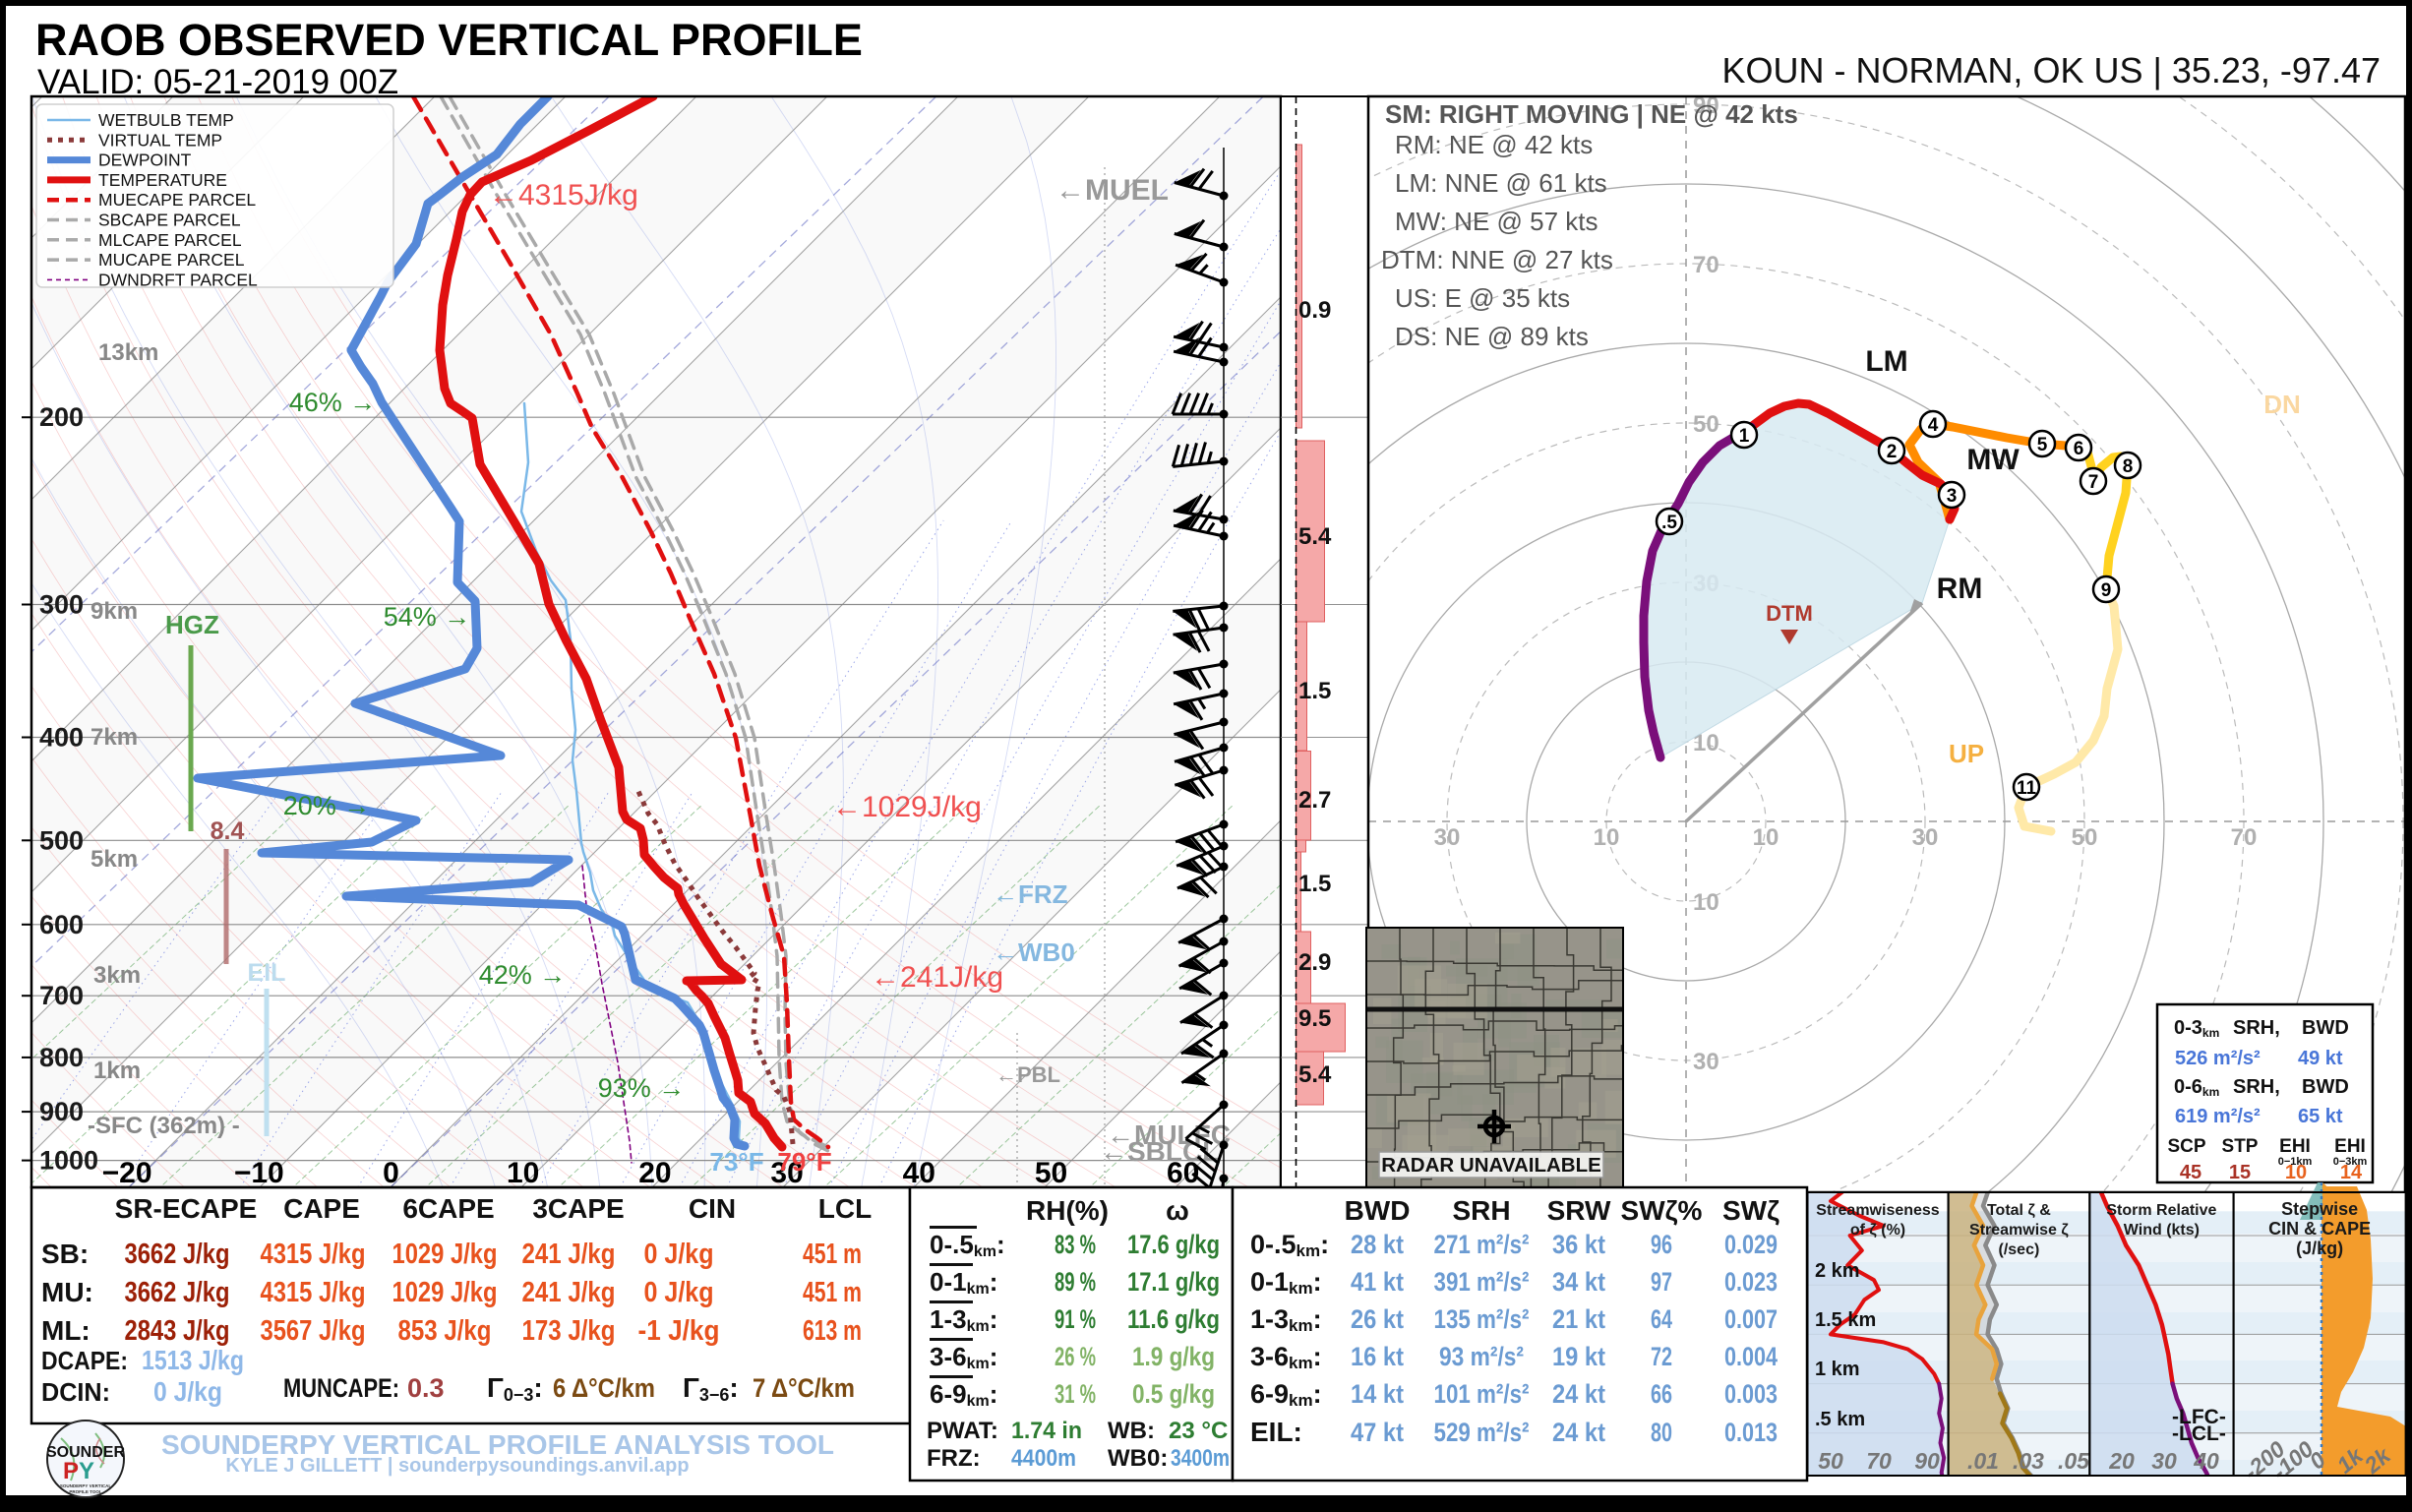 This screenshot has height=1512, width=2412. Describe the element at coordinates (1314, 311) in the screenshot. I see `svg-text: 0.9` at that location.